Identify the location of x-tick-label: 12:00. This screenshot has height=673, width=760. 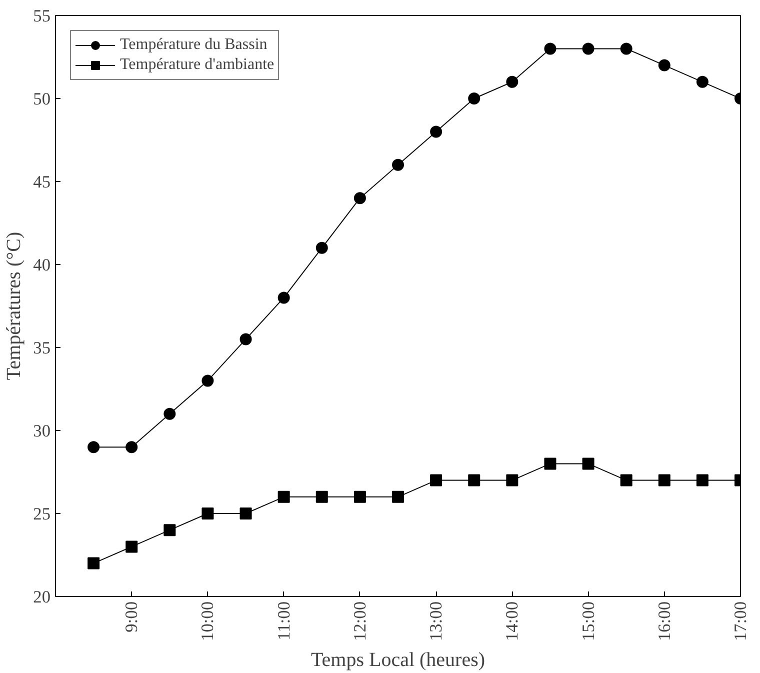
(360, 621).